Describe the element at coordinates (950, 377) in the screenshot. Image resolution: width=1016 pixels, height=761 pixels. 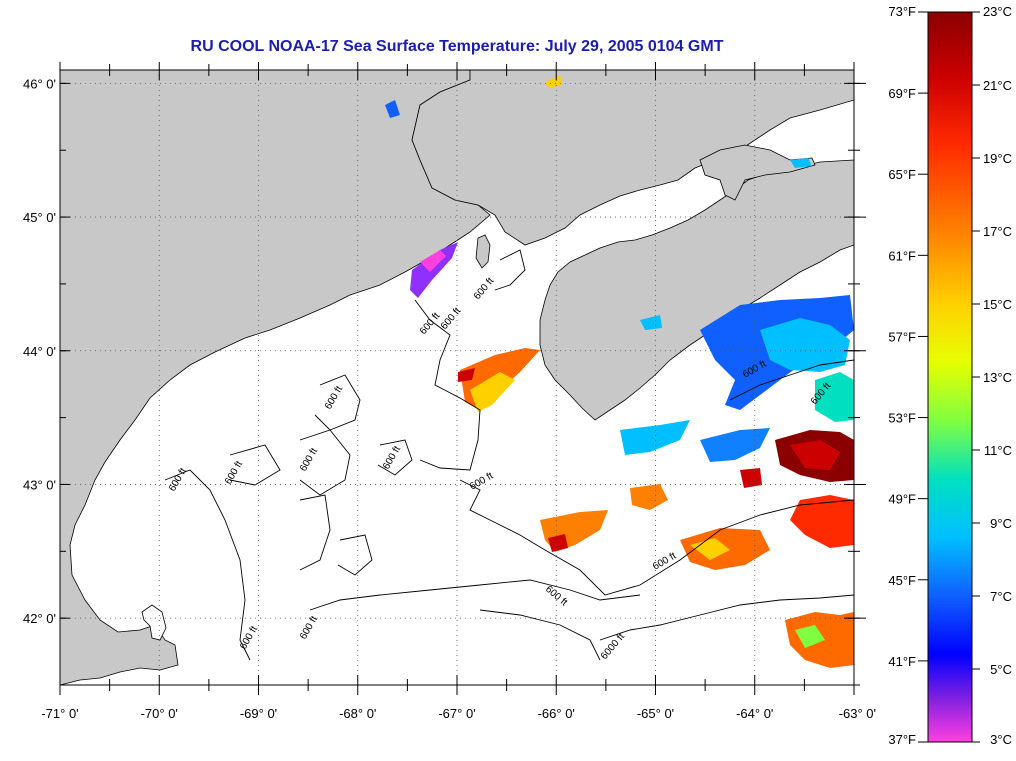
I see `colorbar` at that location.